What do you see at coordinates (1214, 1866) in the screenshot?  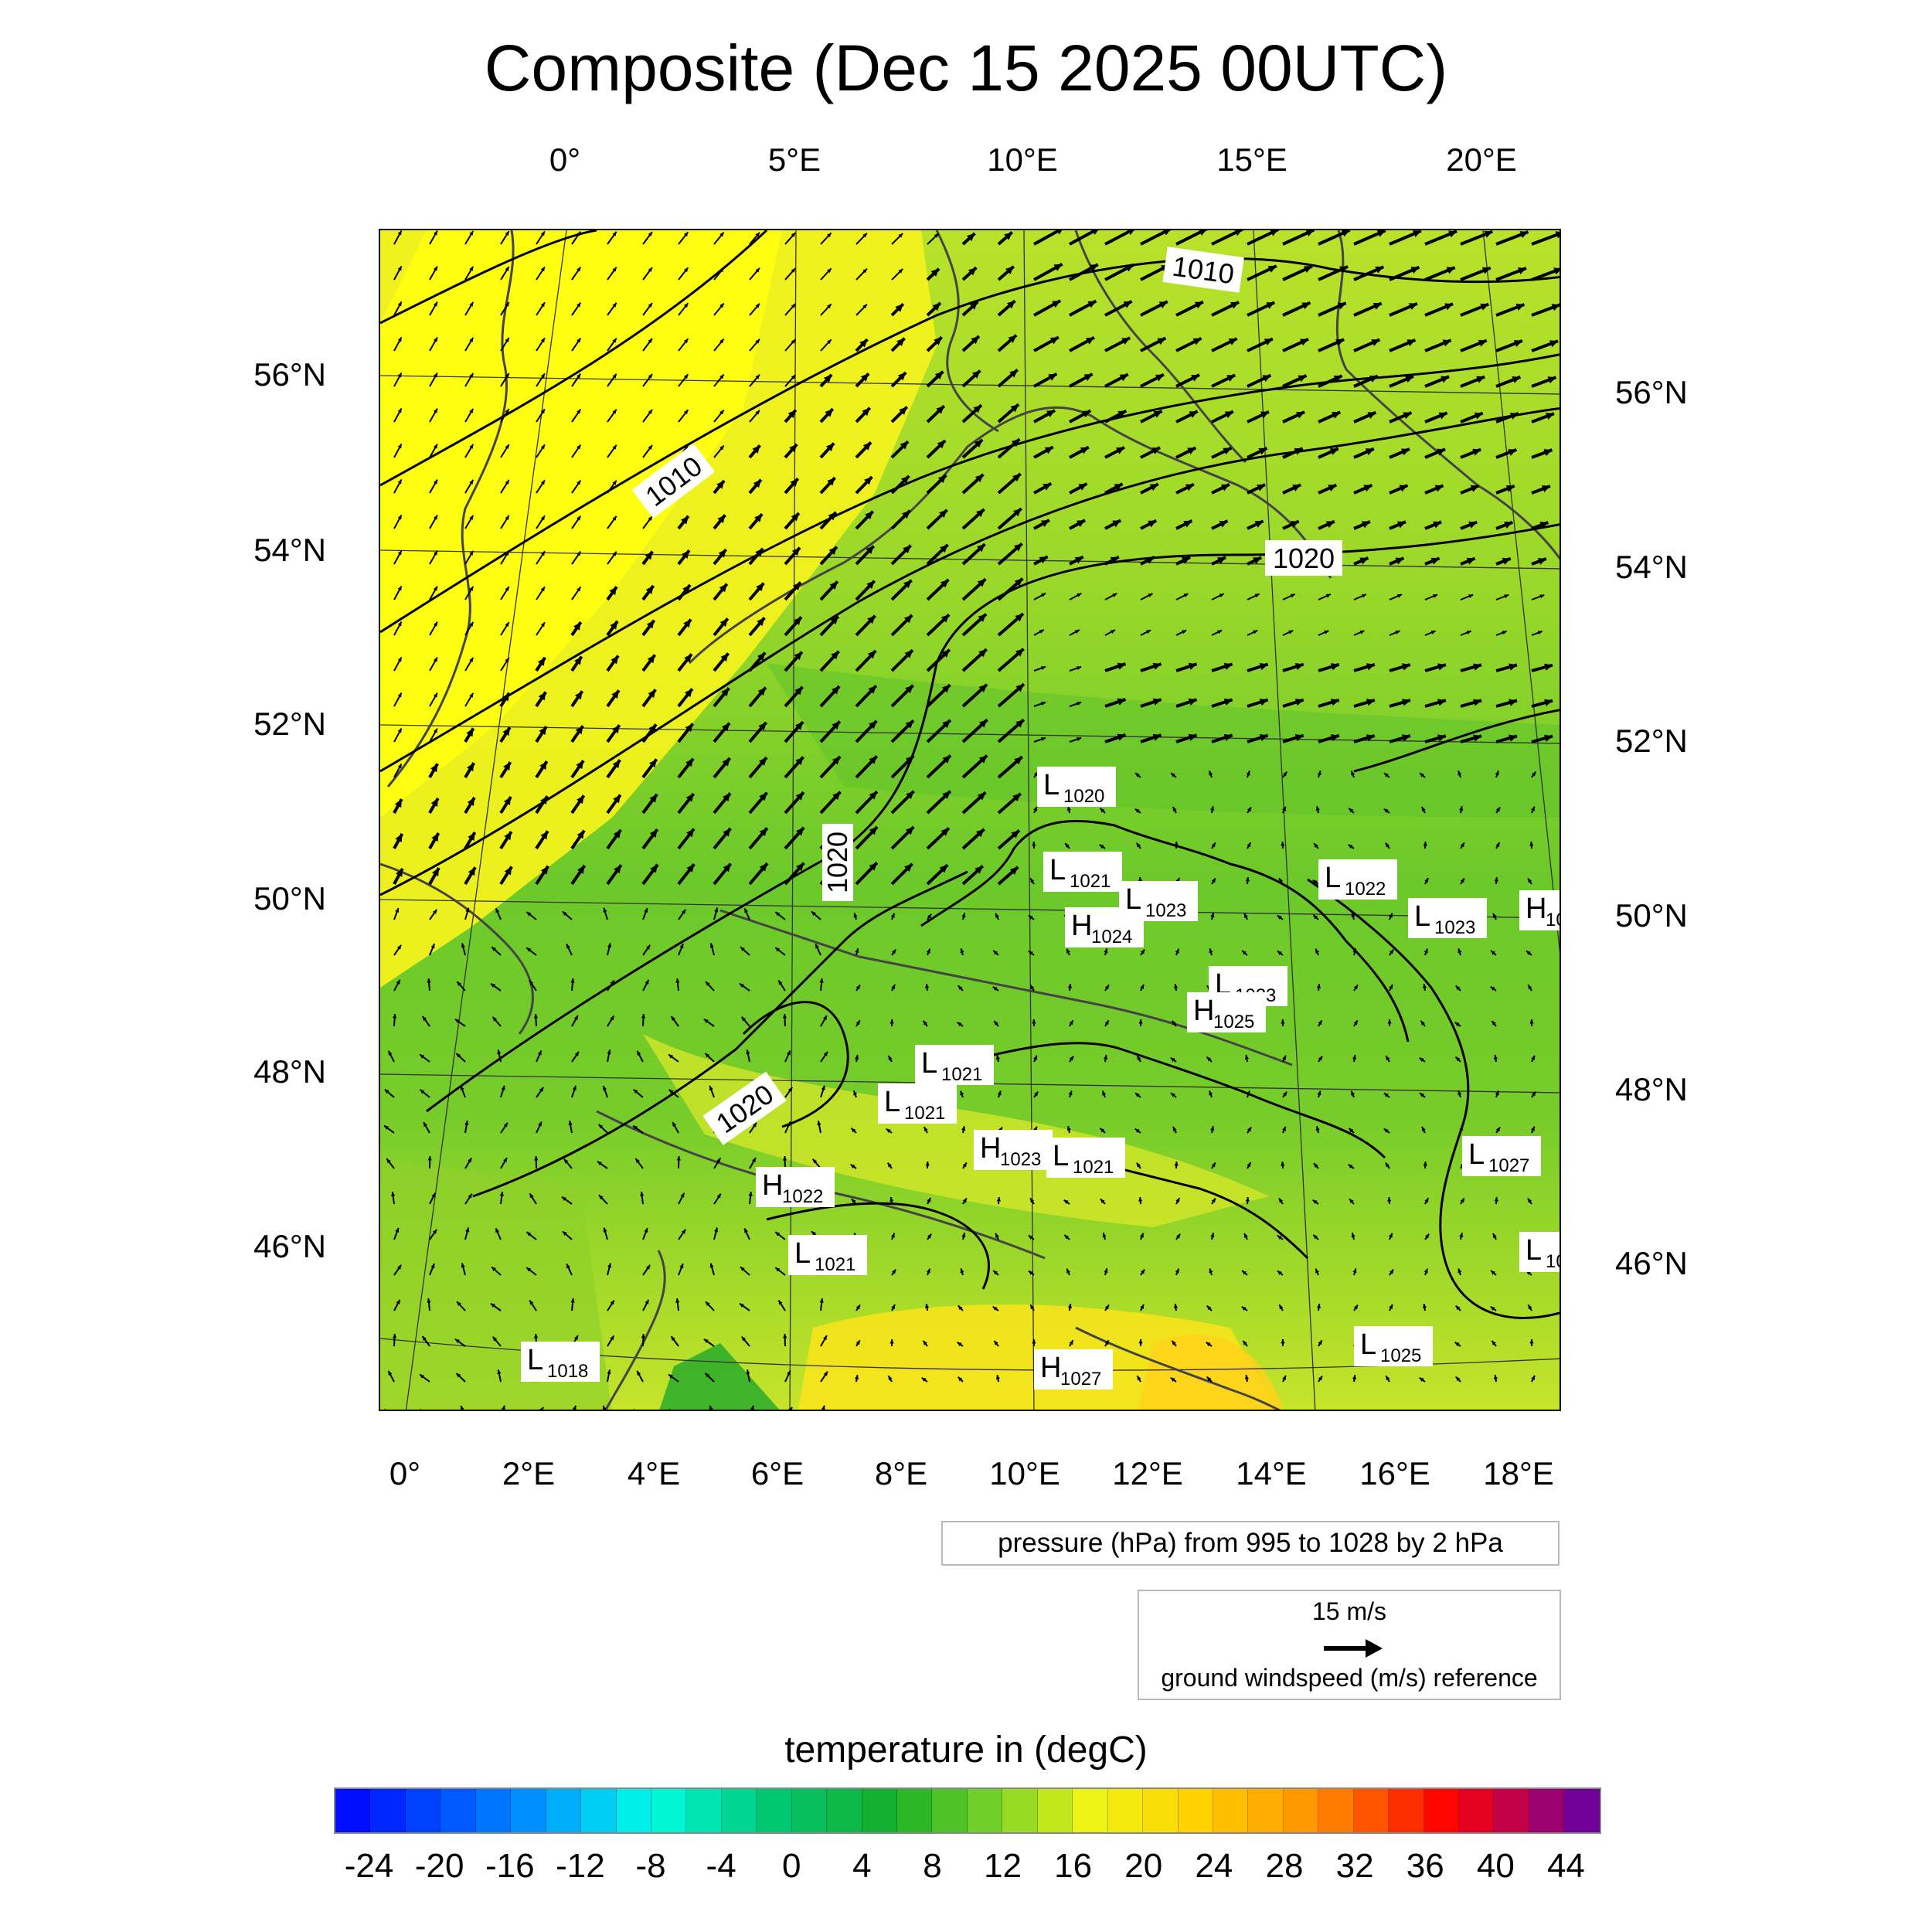 I see `colorbar-tick-label: 24` at bounding box center [1214, 1866].